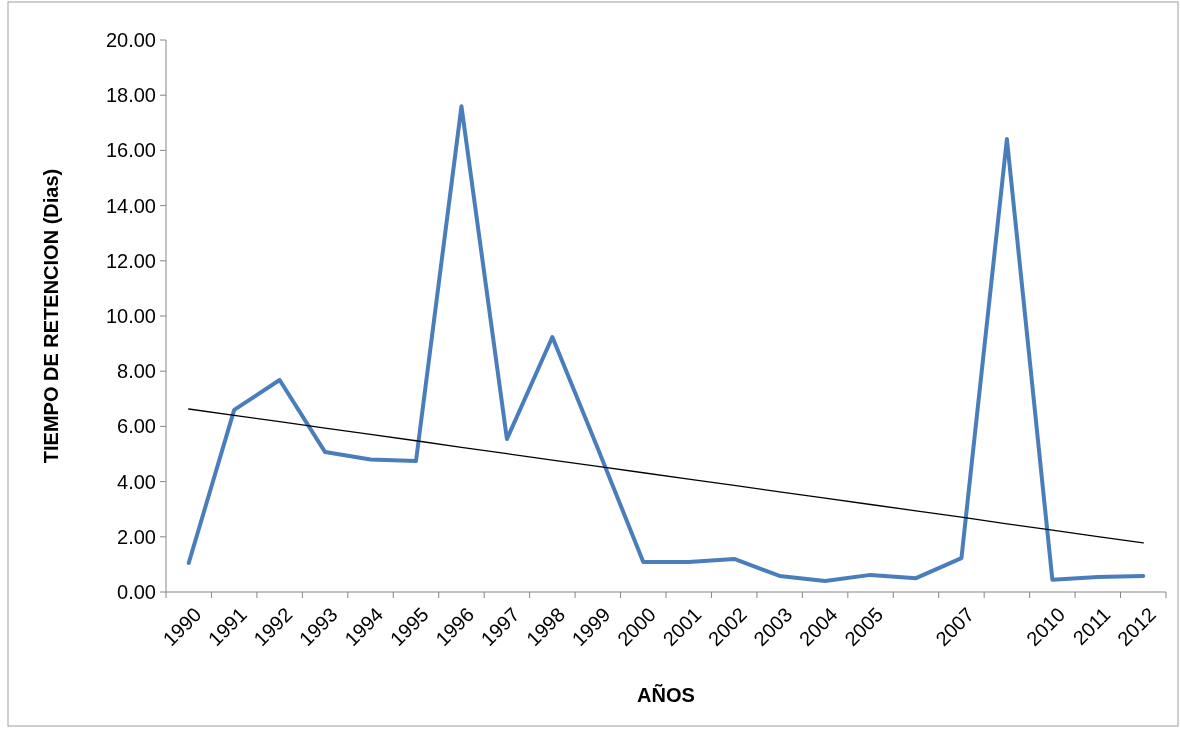  Describe the element at coordinates (136, 426) in the screenshot. I see `y-tick-label: 6.00` at that location.